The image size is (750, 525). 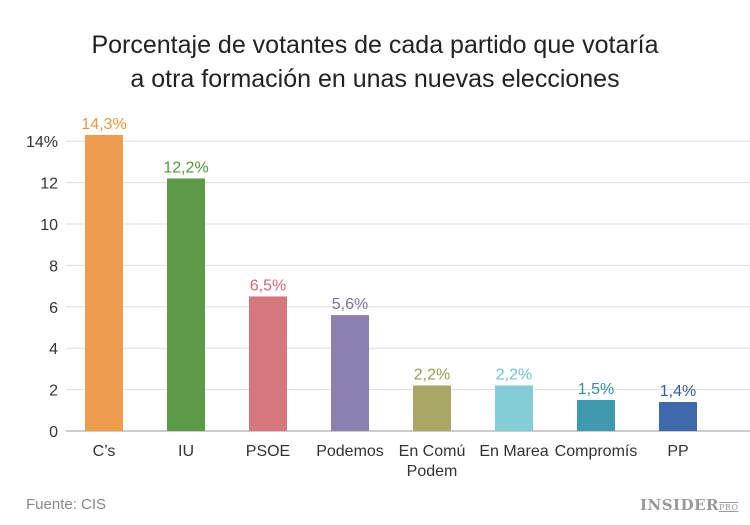 What do you see at coordinates (49, 225) in the screenshot?
I see `y-tick-label: 10` at bounding box center [49, 225].